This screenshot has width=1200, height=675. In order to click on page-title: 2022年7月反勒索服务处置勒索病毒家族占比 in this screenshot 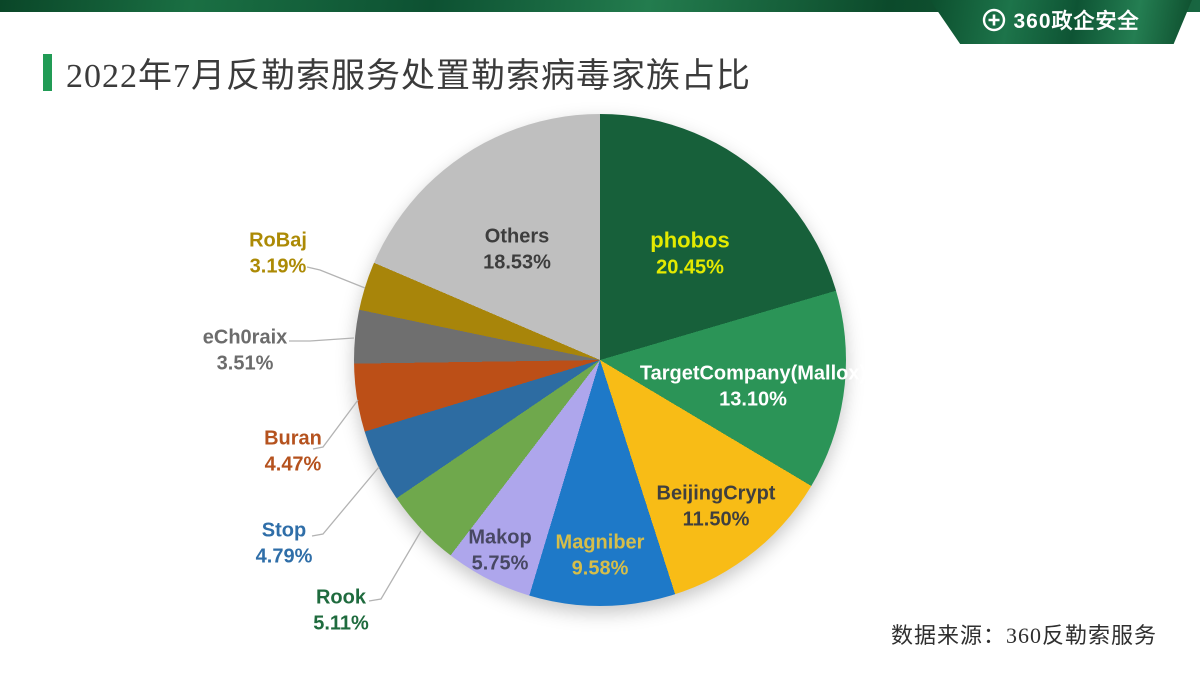, I will do `click(408, 76)`.